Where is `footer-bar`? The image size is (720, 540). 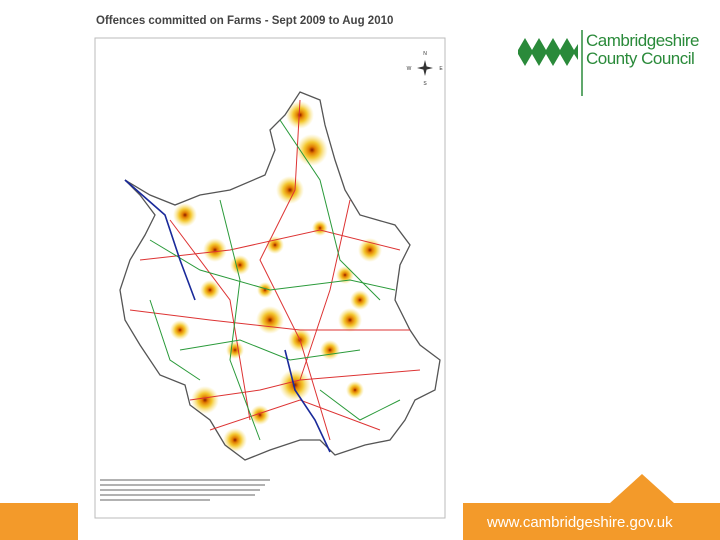 footer-bar is located at coordinates (591, 507).